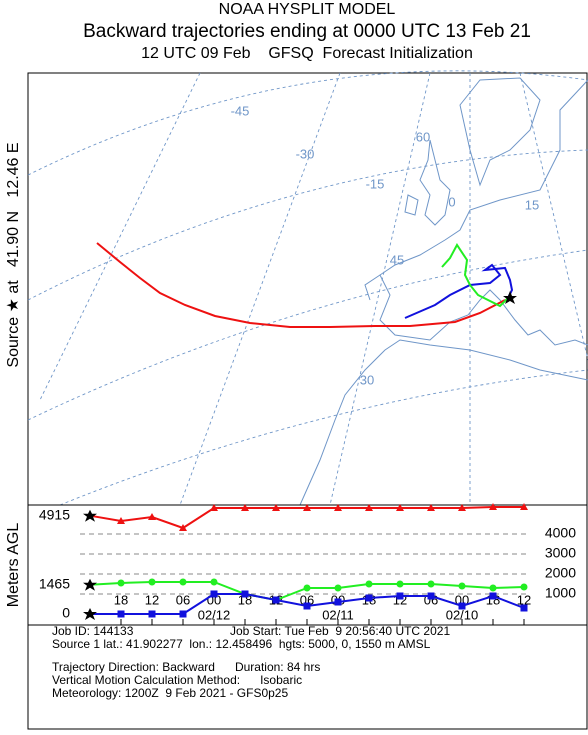  Describe the element at coordinates (423, 136) in the screenshot. I see `map-grid-label: 60` at that location.